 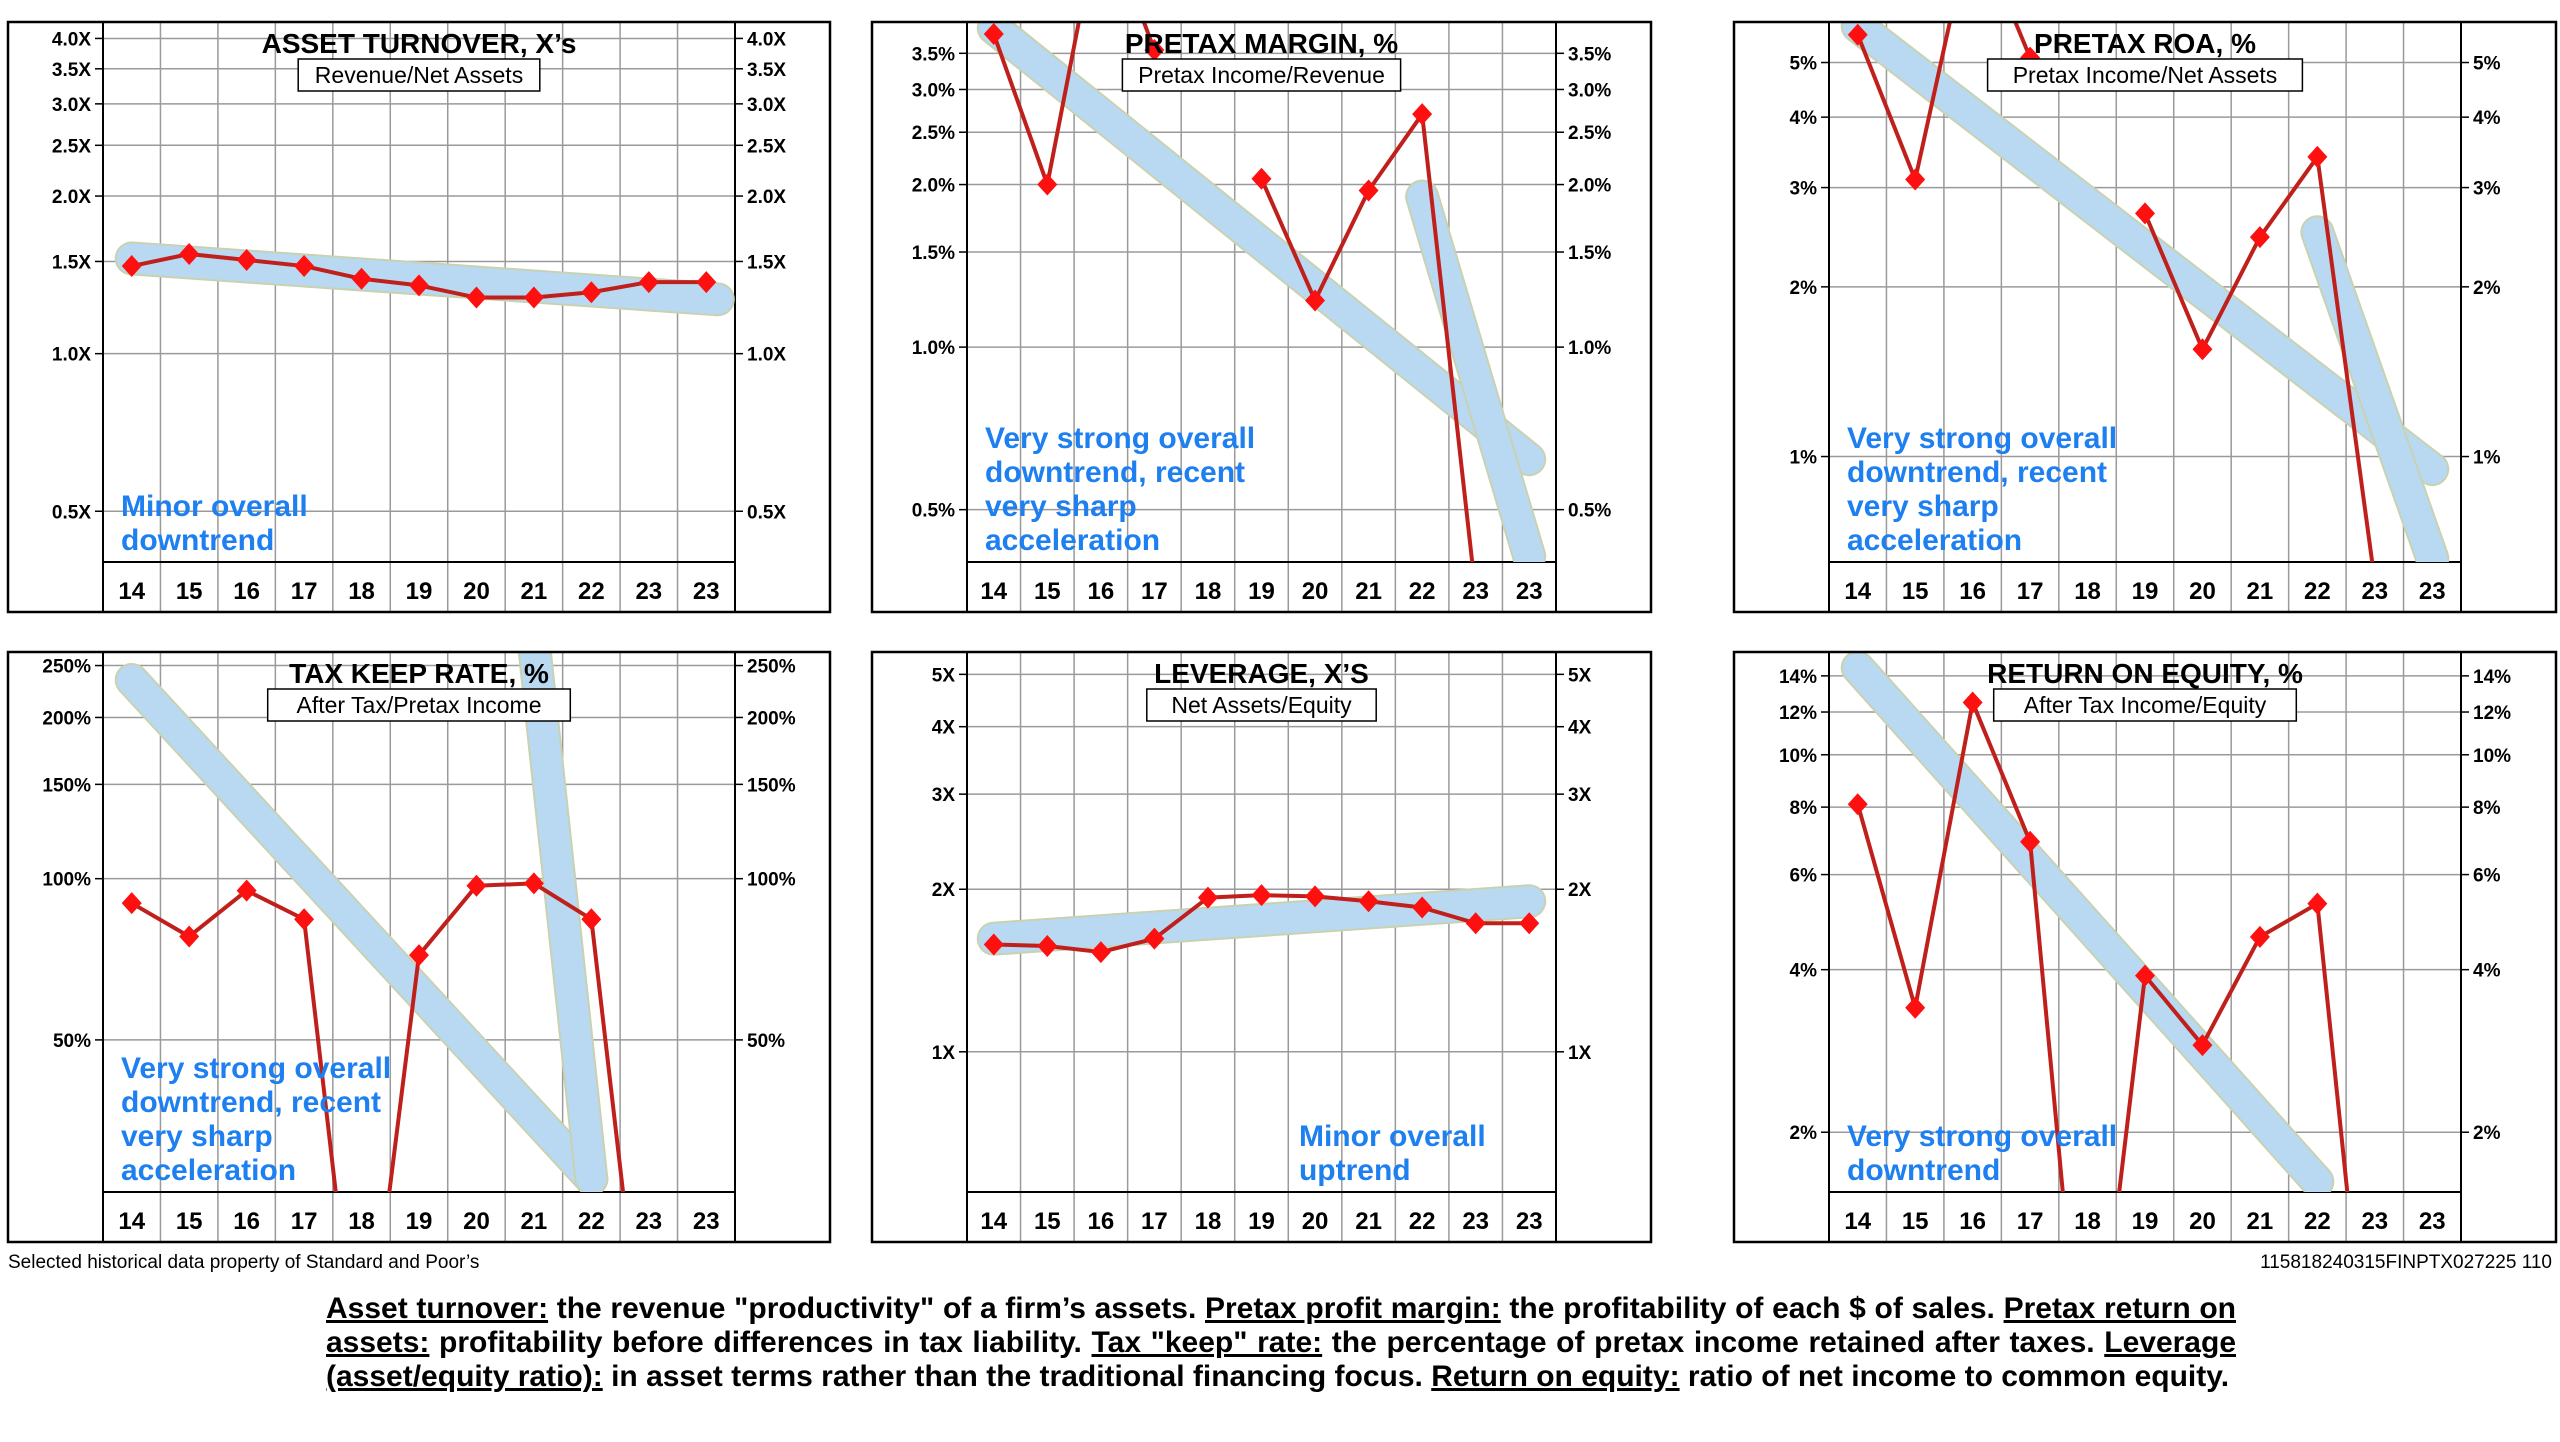 I want to click on y-tick-label-left: 2%, so click(x=1804, y=288).